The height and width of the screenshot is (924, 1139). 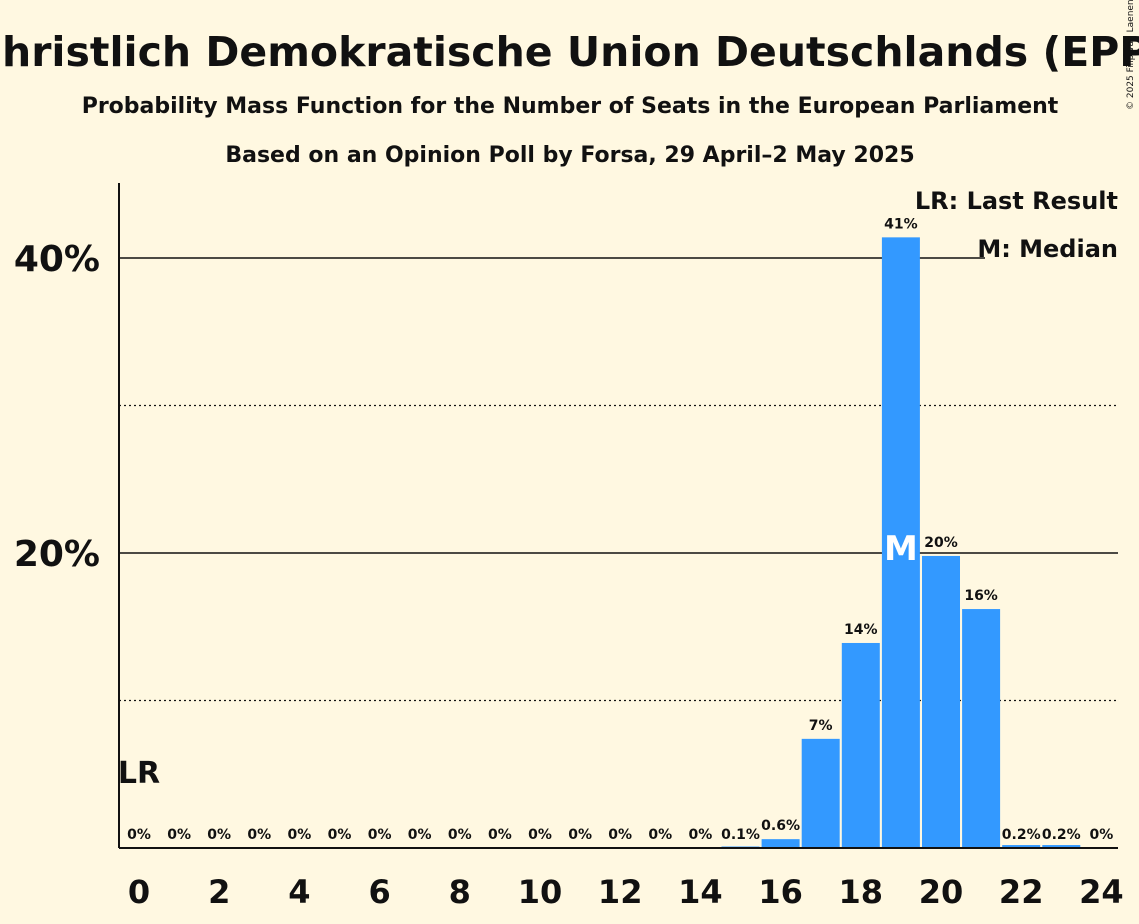 What do you see at coordinates (941, 543) in the screenshot?
I see `value-label: 20%` at bounding box center [941, 543].